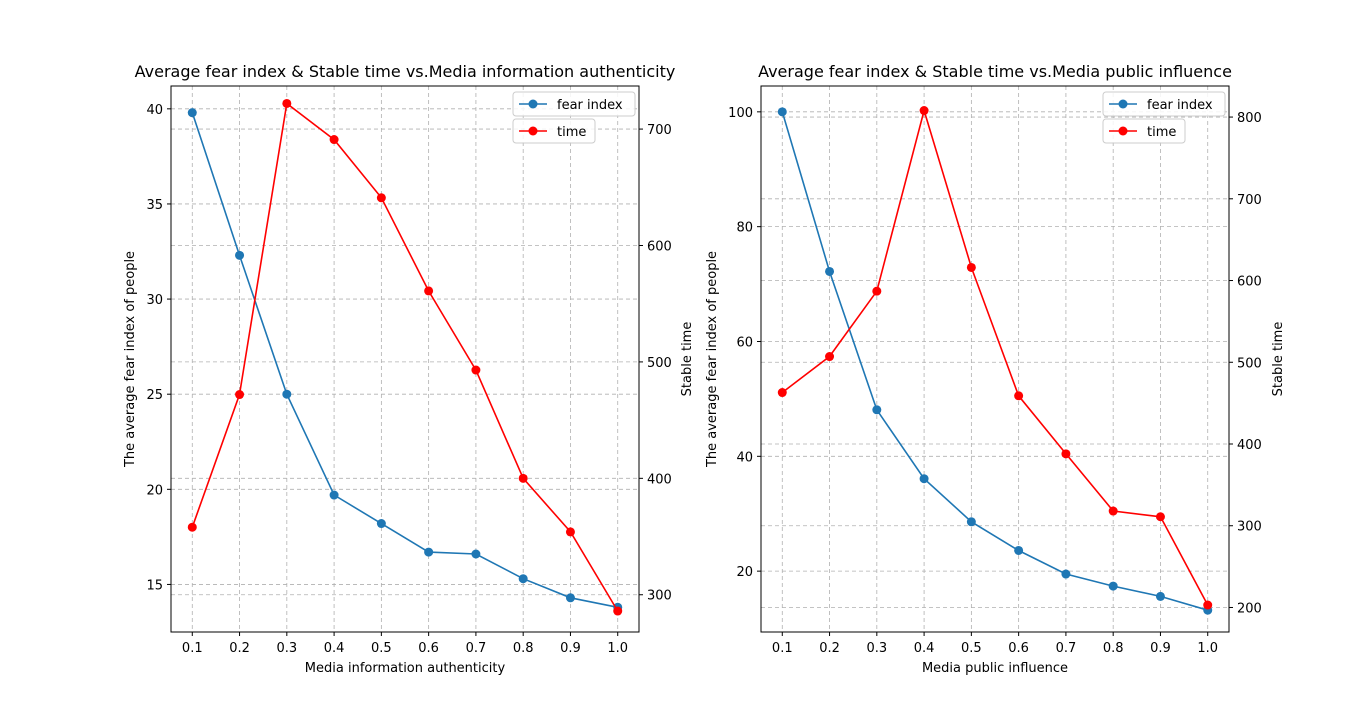 This screenshot has height=710, width=1366. I want to click on chart-2-ylabel-right: Stable time, so click(1278, 359).